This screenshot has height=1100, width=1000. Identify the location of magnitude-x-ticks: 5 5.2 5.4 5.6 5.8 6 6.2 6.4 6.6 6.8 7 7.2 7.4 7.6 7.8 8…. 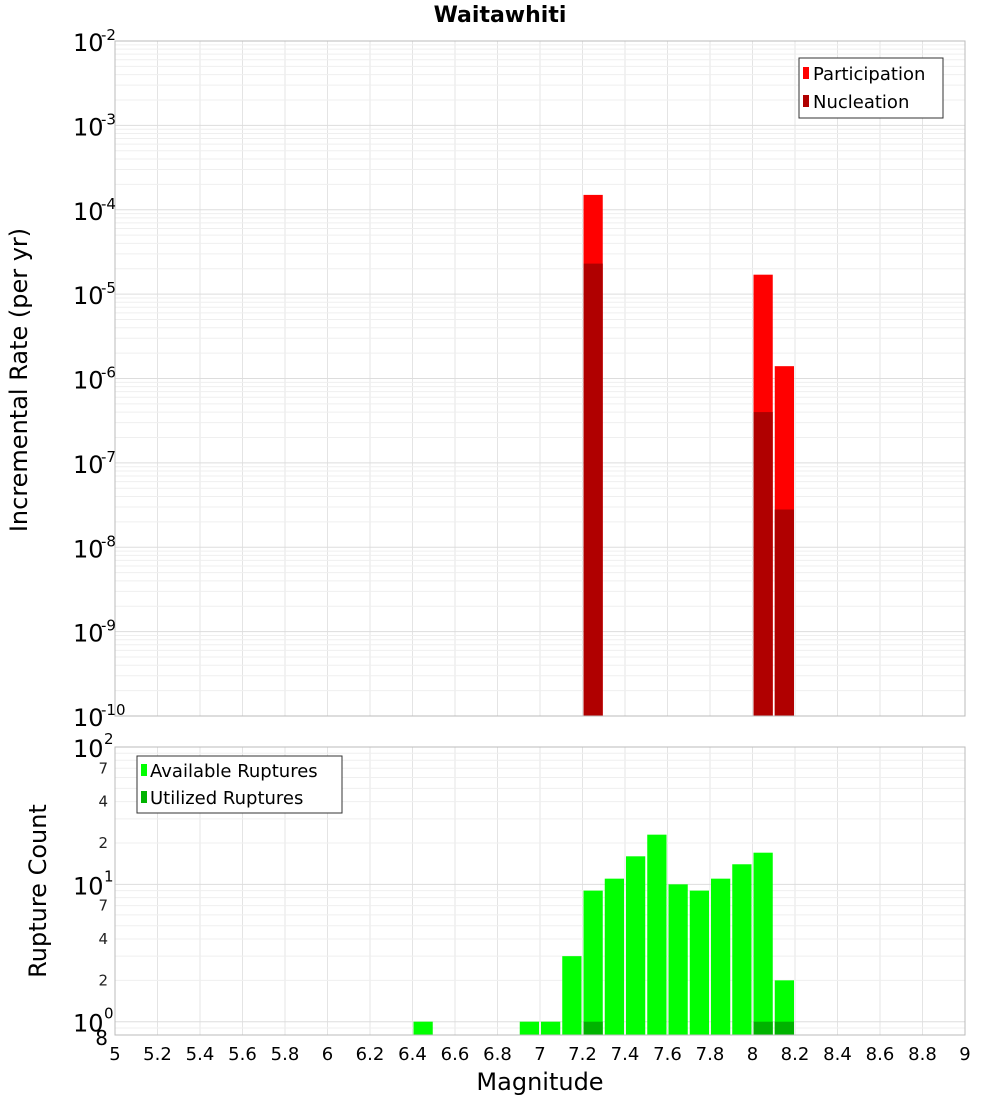
(539, 1054).